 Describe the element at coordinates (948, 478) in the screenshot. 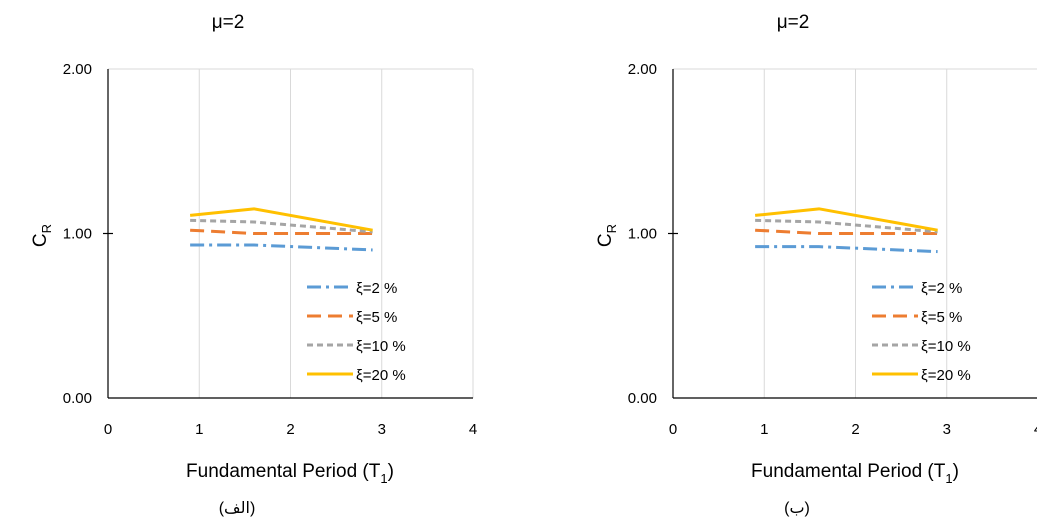

I see `chart-1-x-axis-label-subscript: 1` at that location.